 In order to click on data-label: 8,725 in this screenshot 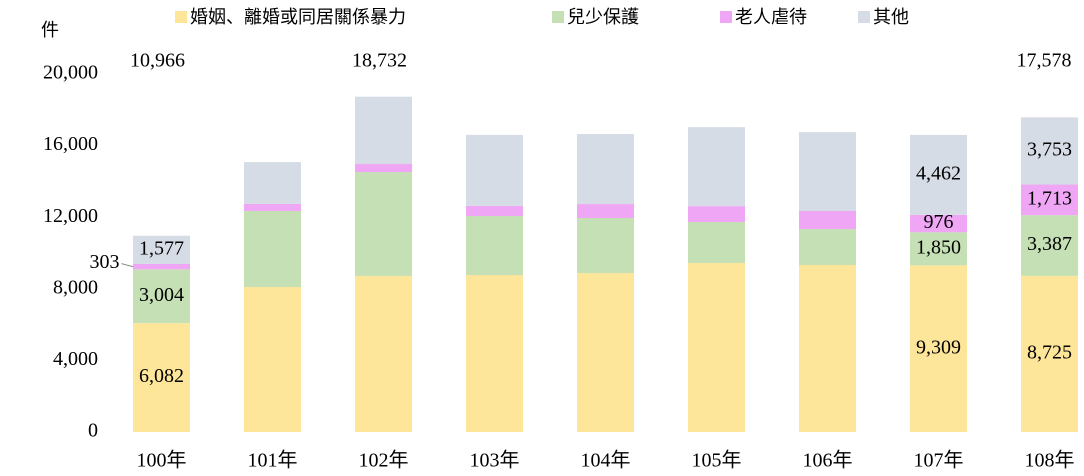, I will do `click(1049, 353)`.